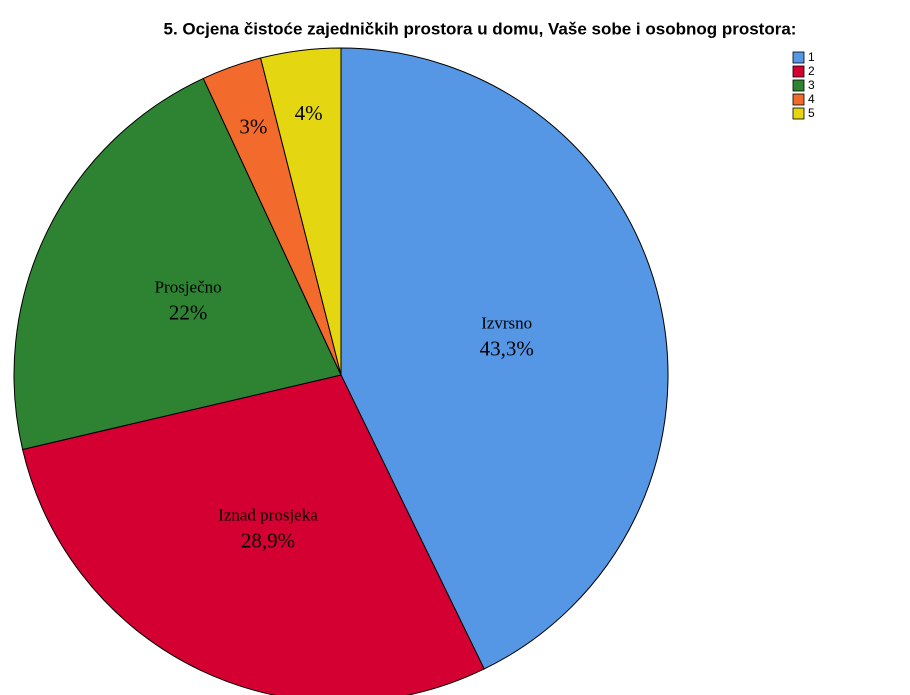  I want to click on pie-slice, so click(301, 211).